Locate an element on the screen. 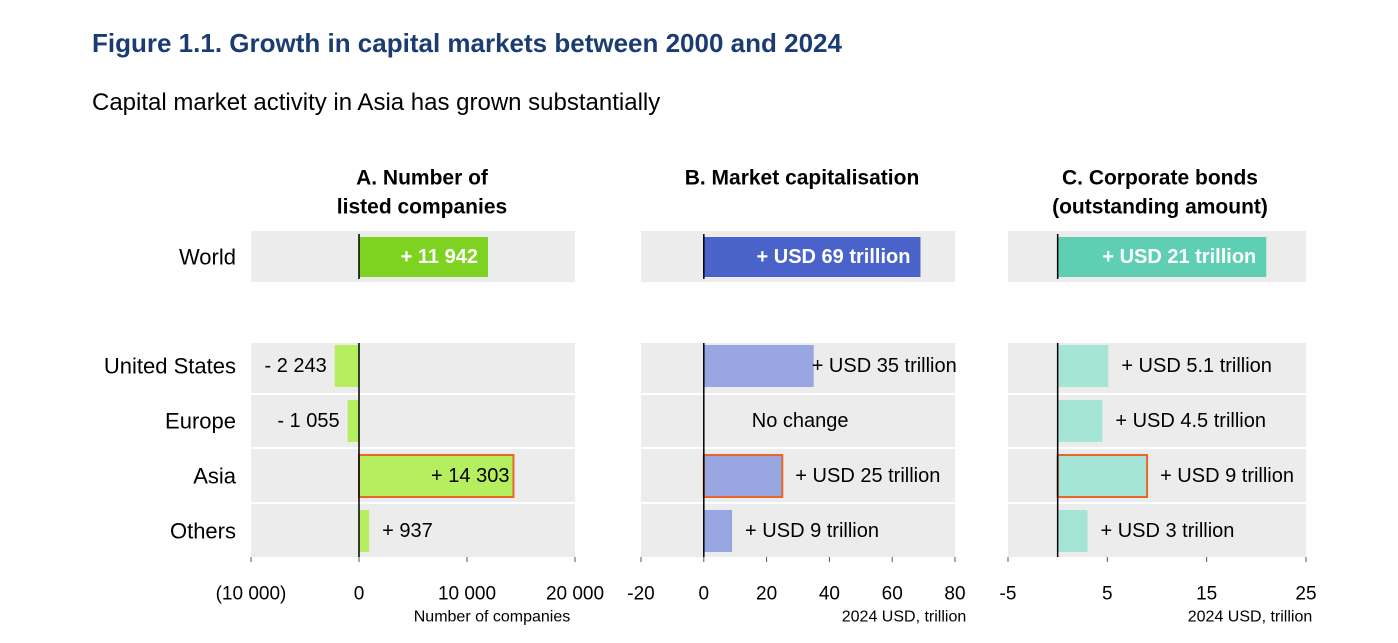 The width and height of the screenshot is (1398, 643). panel-title: C. Corporate bonds is located at coordinates (1160, 178).